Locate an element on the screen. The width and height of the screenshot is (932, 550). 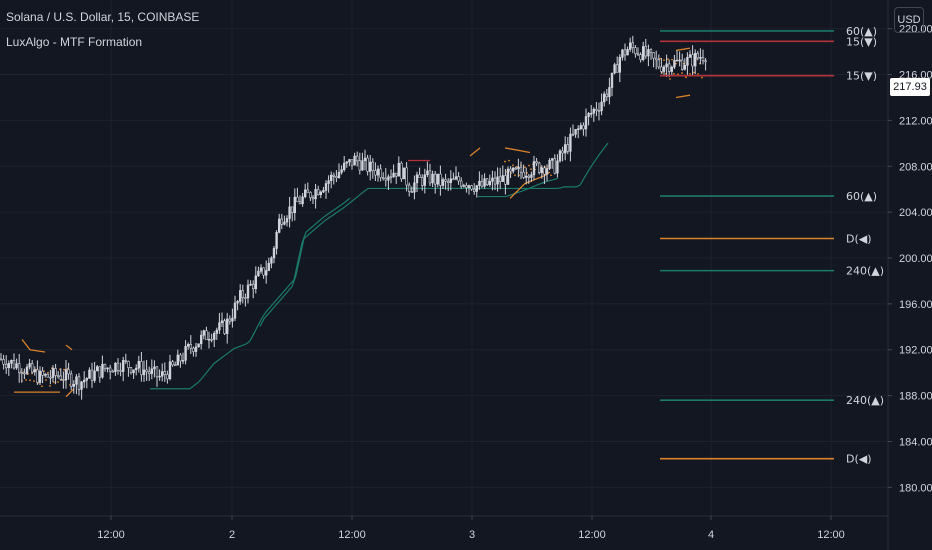
mtf-level-label: 60(▲) is located at coordinates (861, 31).